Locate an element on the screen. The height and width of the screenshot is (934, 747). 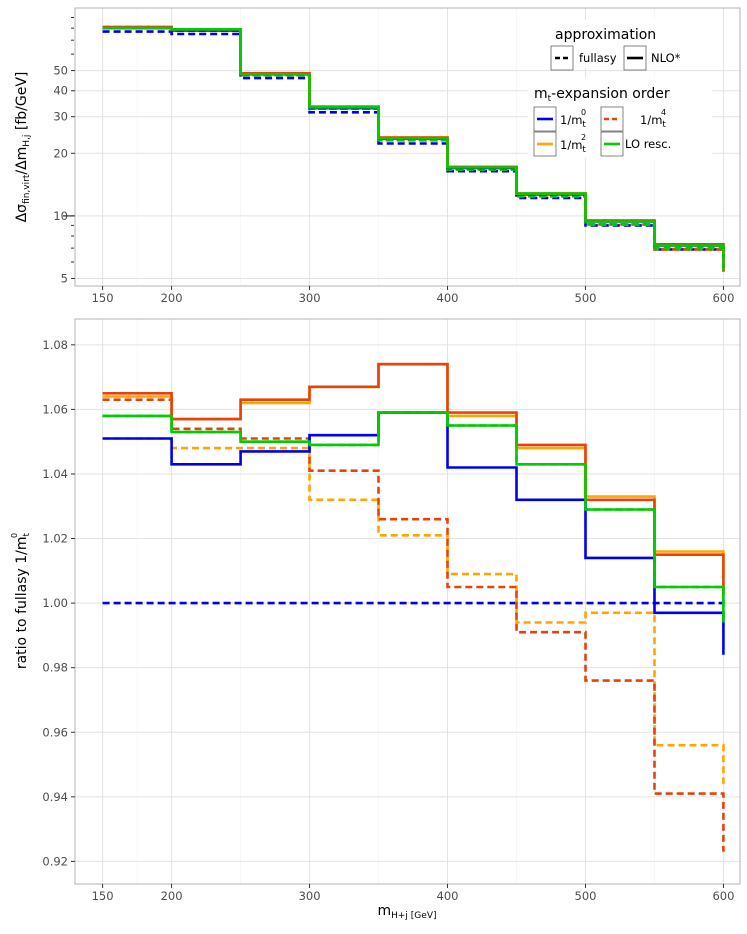
y-tick-label: 1.06 is located at coordinates (55, 409).